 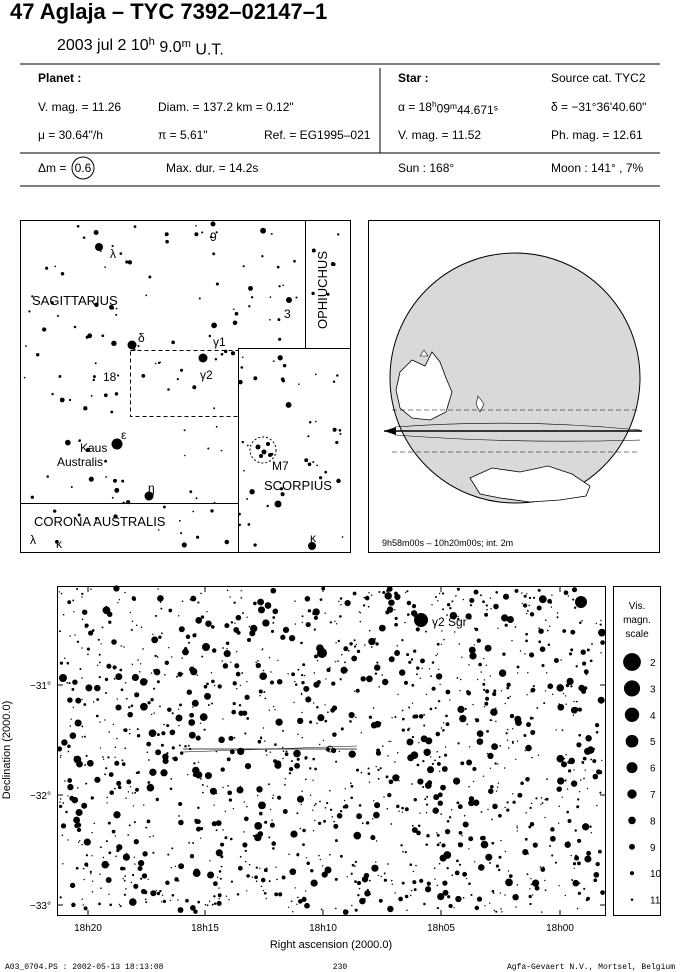 I want to click on x-tick-label: 18h20, so click(x=88, y=928).